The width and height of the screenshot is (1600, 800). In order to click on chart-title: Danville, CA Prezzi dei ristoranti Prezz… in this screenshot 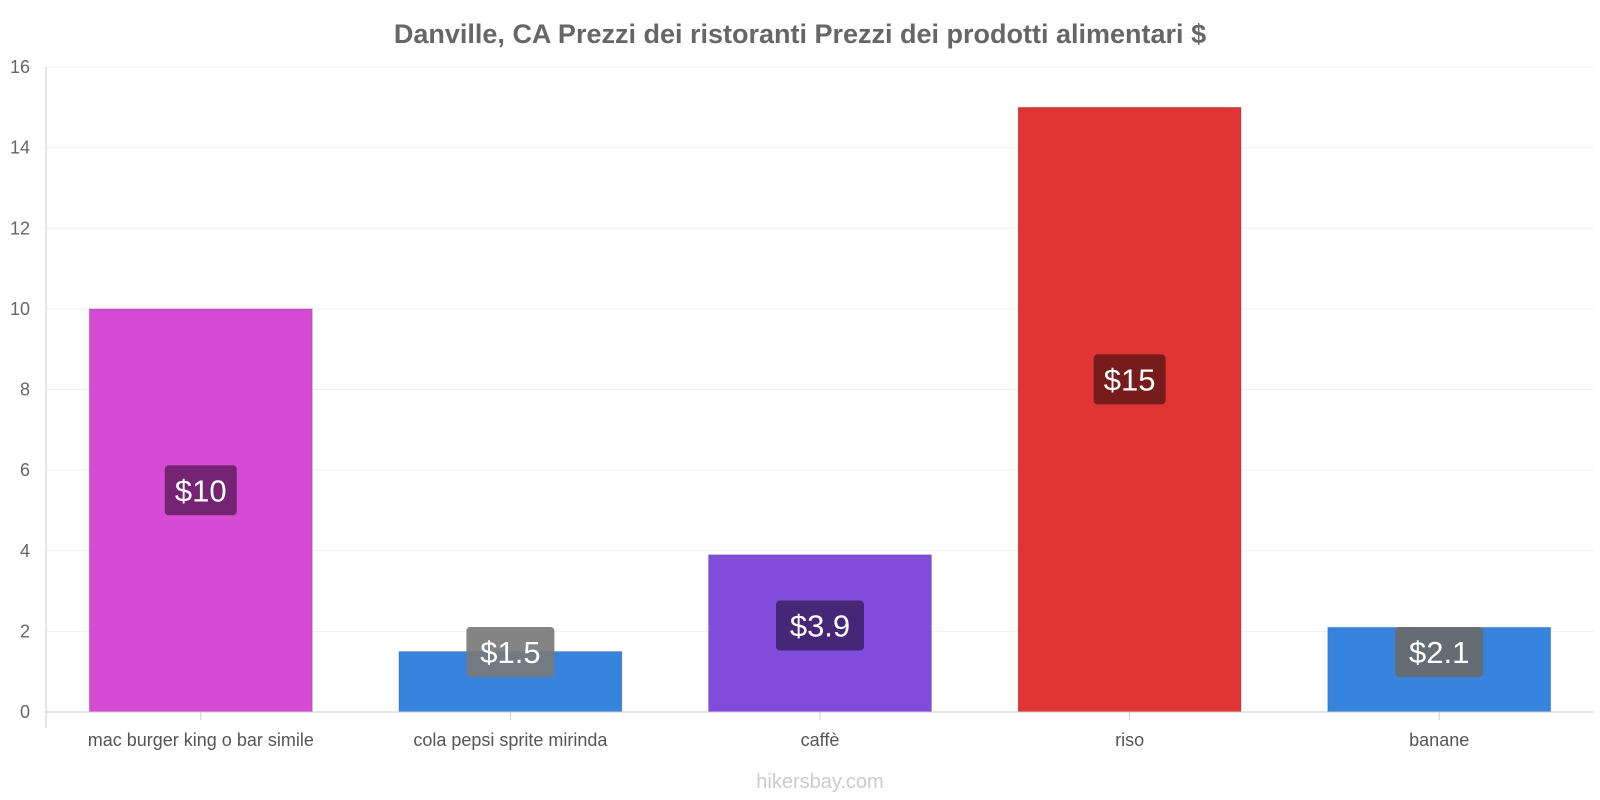, I will do `click(800, 34)`.